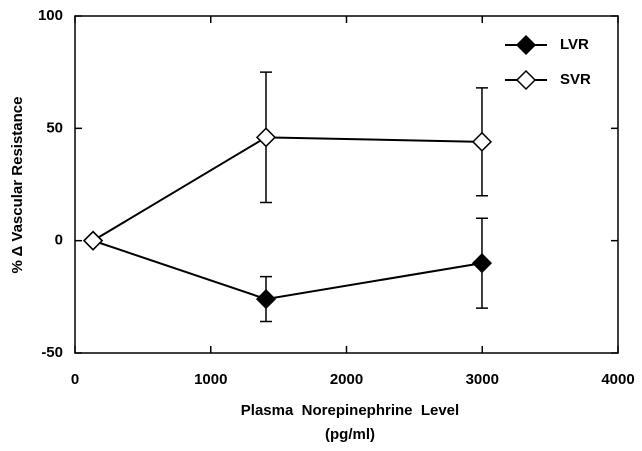 This screenshot has height=451, width=642. What do you see at coordinates (17, 185) in the screenshot?
I see `y-axis-label: % Δ Vascular Resistance` at bounding box center [17, 185].